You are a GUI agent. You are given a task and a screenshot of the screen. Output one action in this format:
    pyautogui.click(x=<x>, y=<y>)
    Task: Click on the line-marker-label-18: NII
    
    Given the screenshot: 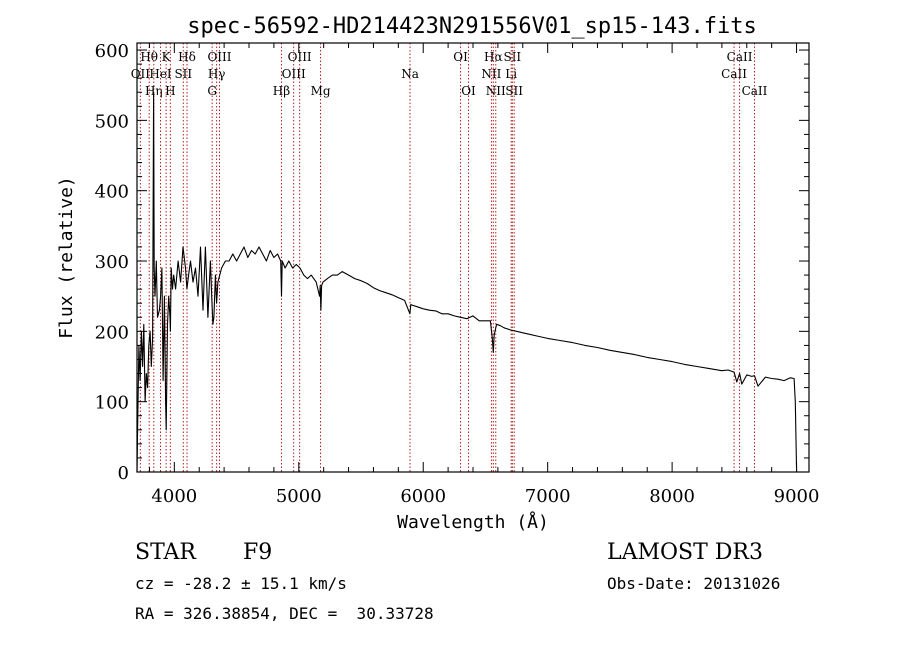 What is the action you would take?
    pyautogui.click(x=491, y=74)
    